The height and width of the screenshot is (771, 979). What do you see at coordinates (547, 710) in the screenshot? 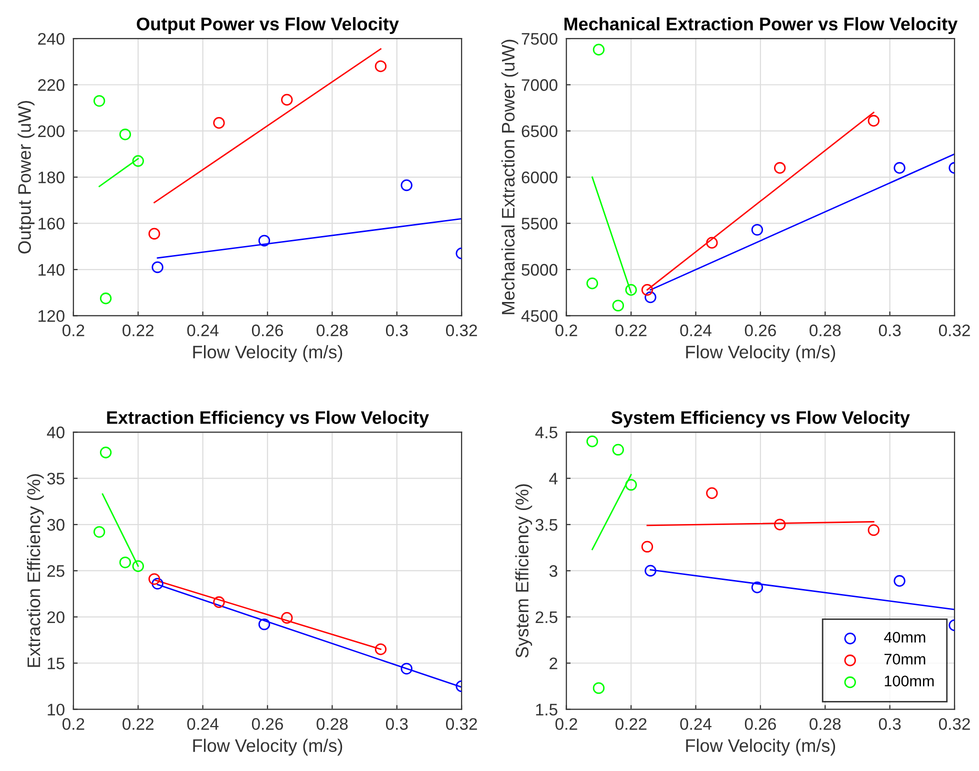
I see `y-tick-label: 1.5` at bounding box center [547, 710].